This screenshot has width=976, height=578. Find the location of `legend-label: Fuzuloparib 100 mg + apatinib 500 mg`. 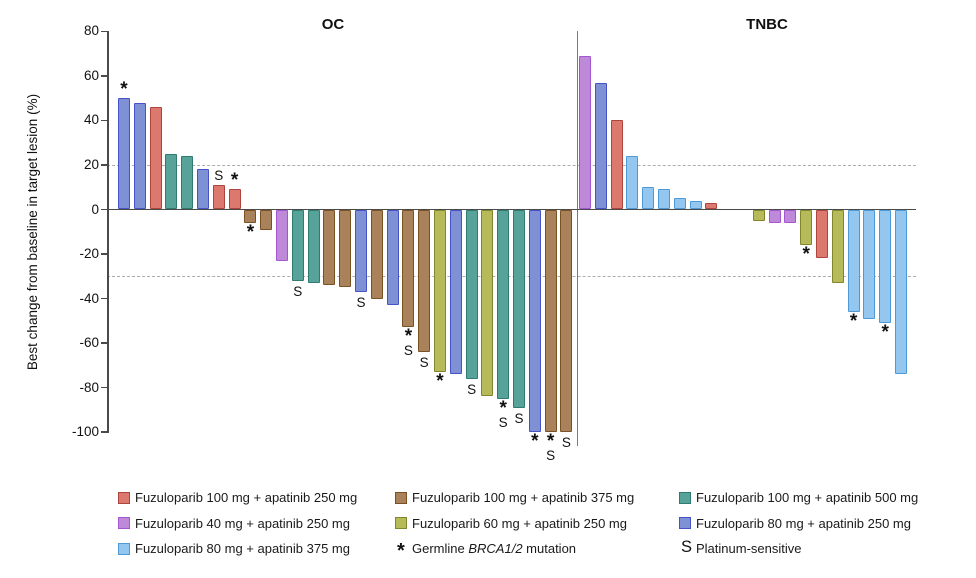

legend-label: Fuzuloparib 100 mg + apatinib 500 mg is located at coordinates (807, 497).